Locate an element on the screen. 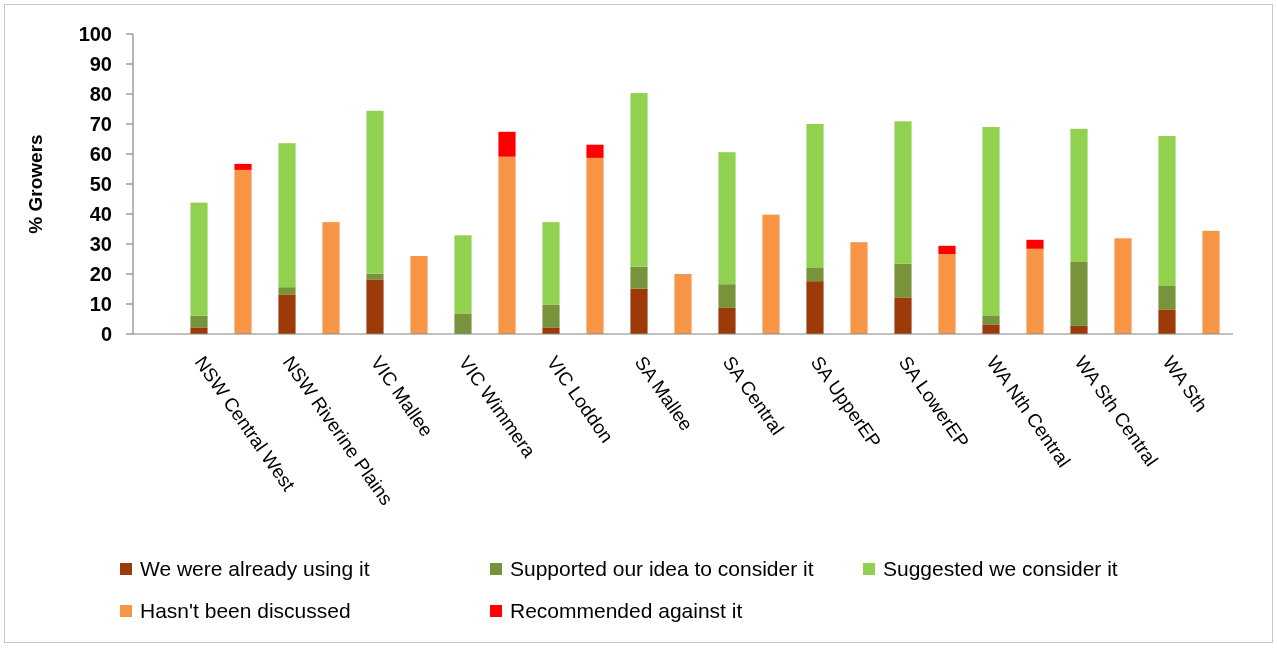 Image resolution: width=1277 pixels, height=648 pixels. y-tick-label: 90 is located at coordinates (100, 64).